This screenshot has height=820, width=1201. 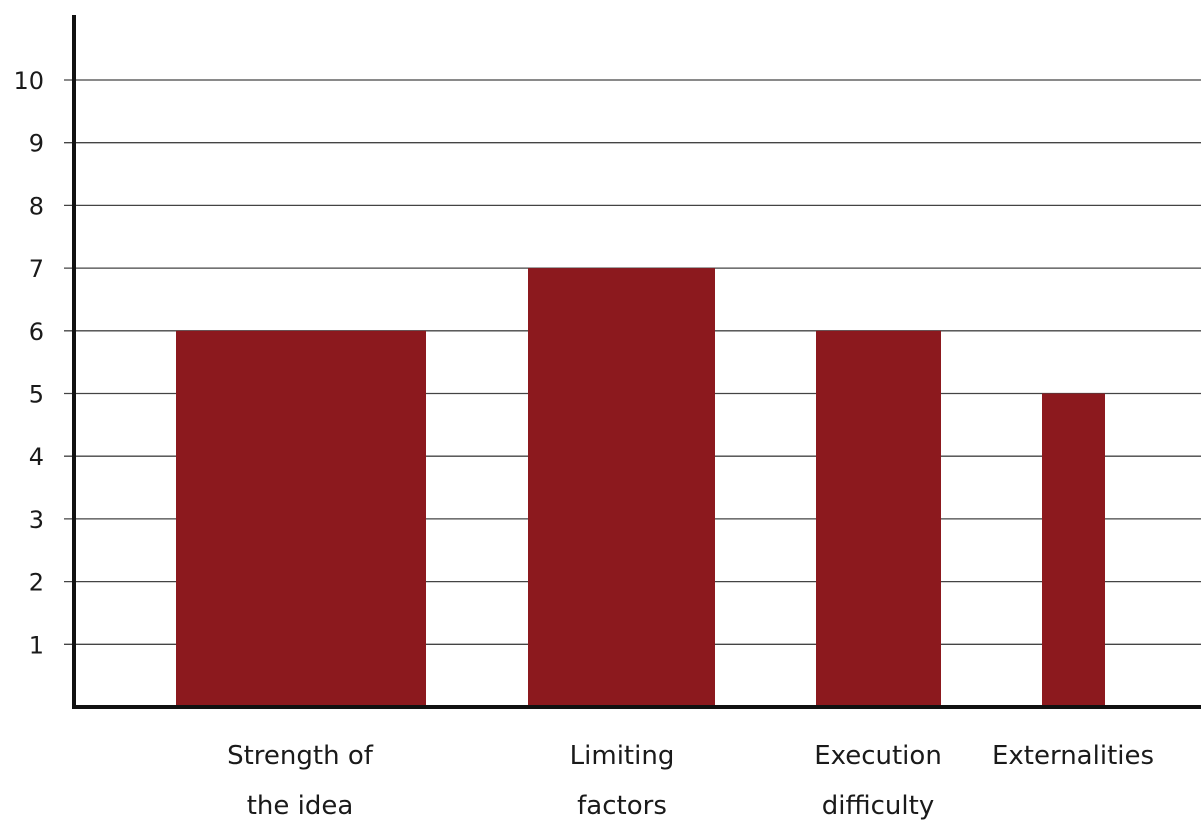 I want to click on x-category-label-1-line-2: the idea, so click(x=300, y=805).